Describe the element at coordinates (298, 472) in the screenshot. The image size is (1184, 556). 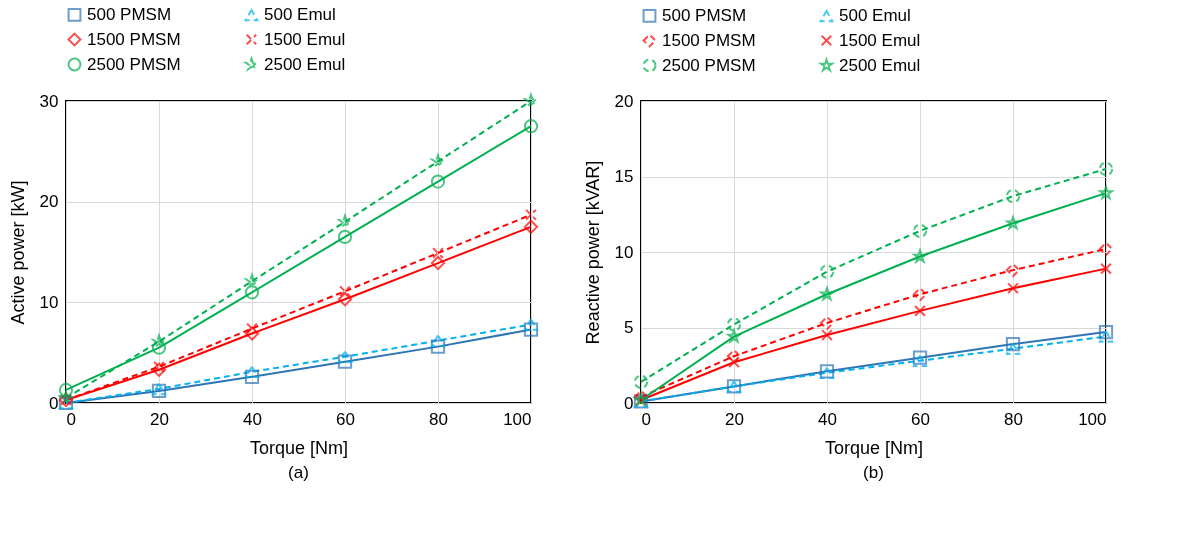
I see `text: (a)` at that location.